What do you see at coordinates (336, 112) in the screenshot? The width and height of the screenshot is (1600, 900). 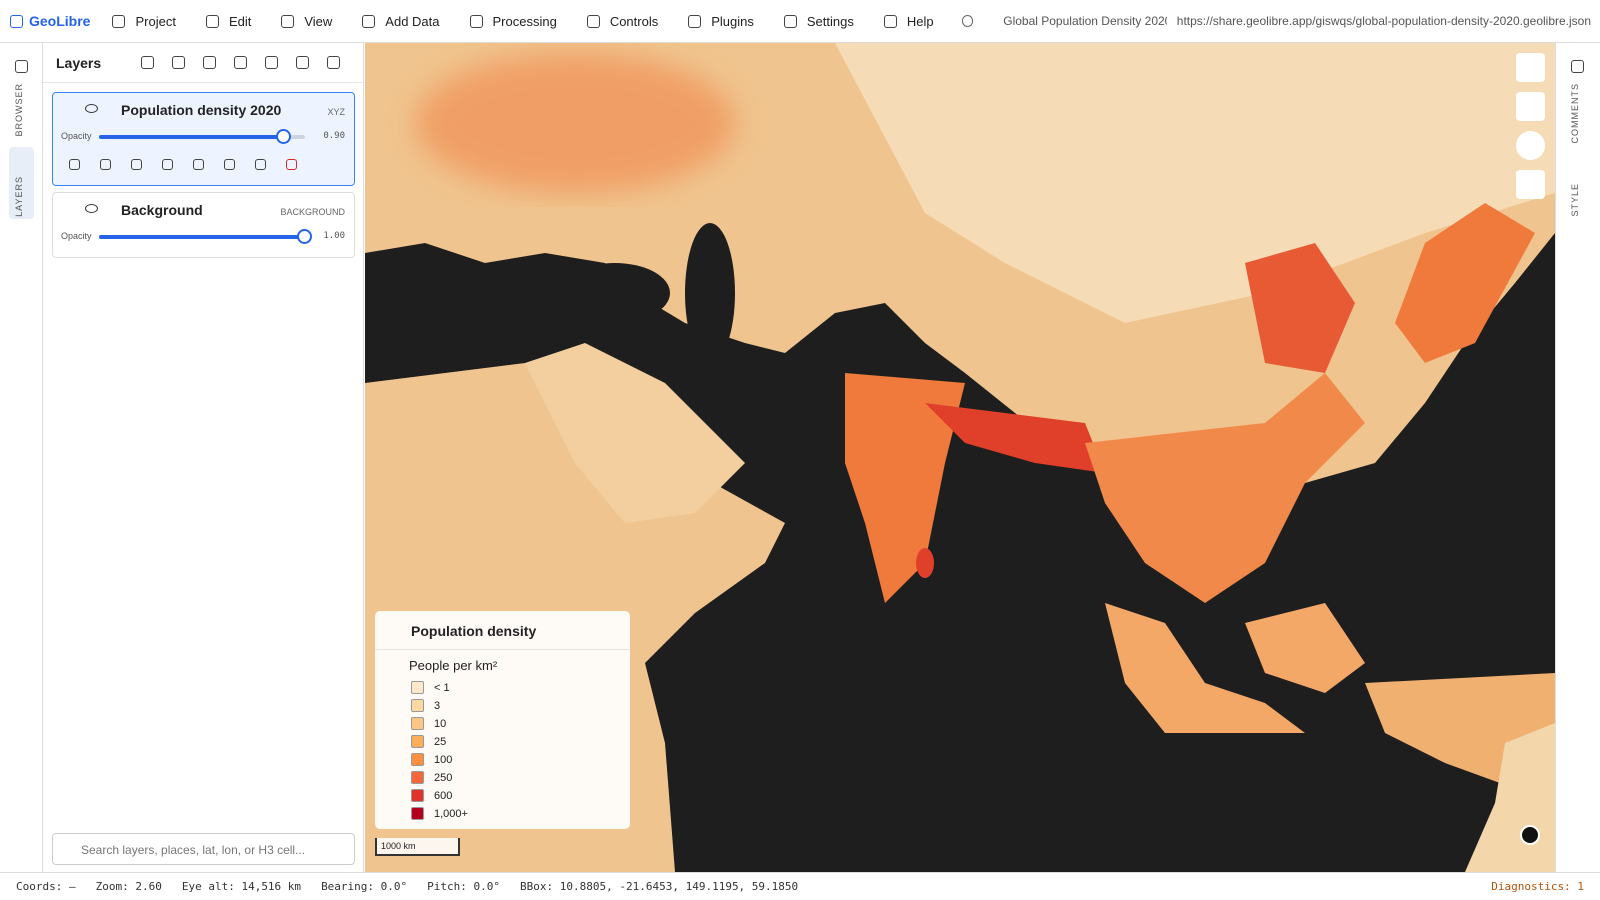 I see `layer-kind: XYZ` at bounding box center [336, 112].